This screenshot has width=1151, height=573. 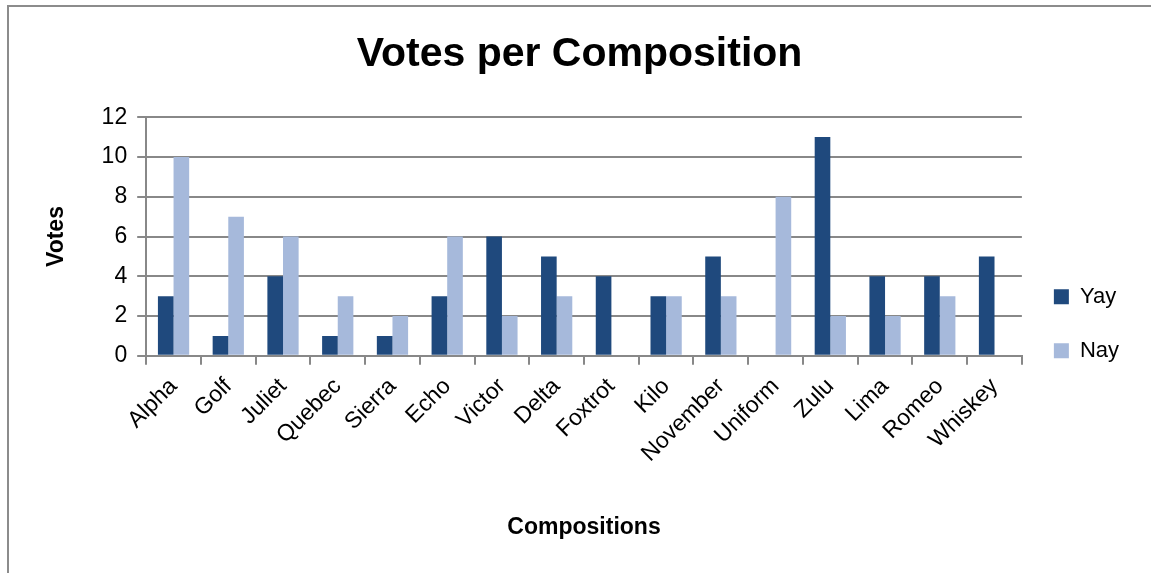 What do you see at coordinates (55, 236) in the screenshot?
I see `y-axis-title: Votes` at bounding box center [55, 236].